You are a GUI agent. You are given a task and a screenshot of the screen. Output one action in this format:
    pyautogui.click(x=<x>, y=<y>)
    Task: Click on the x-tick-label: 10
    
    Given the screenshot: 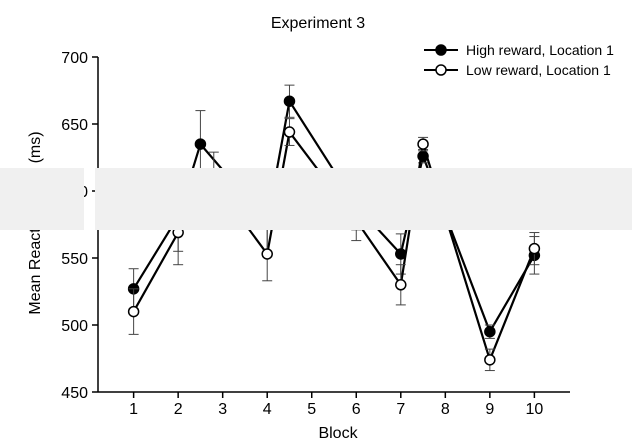 What is the action you would take?
    pyautogui.click(x=534, y=409)
    